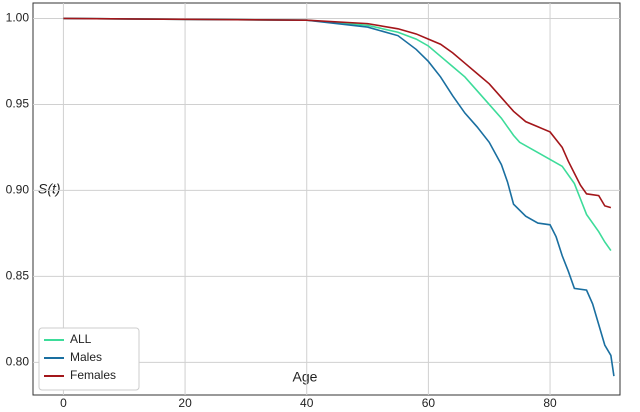  What do you see at coordinates (18, 18) in the screenshot?
I see `y-tick-label: 1.00` at bounding box center [18, 18].